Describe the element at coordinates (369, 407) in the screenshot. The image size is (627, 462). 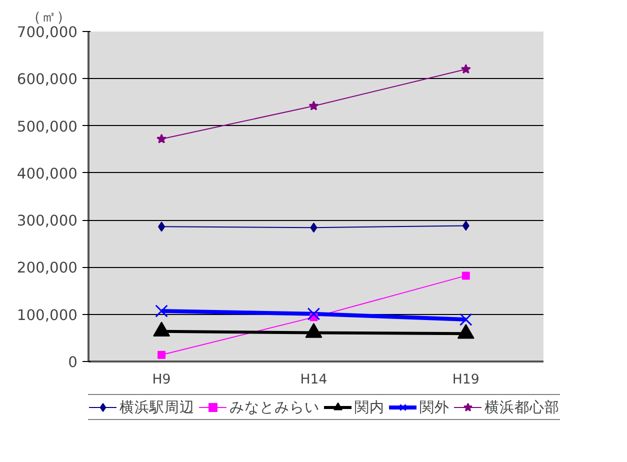
I see `legend-label: 関内` at that location.